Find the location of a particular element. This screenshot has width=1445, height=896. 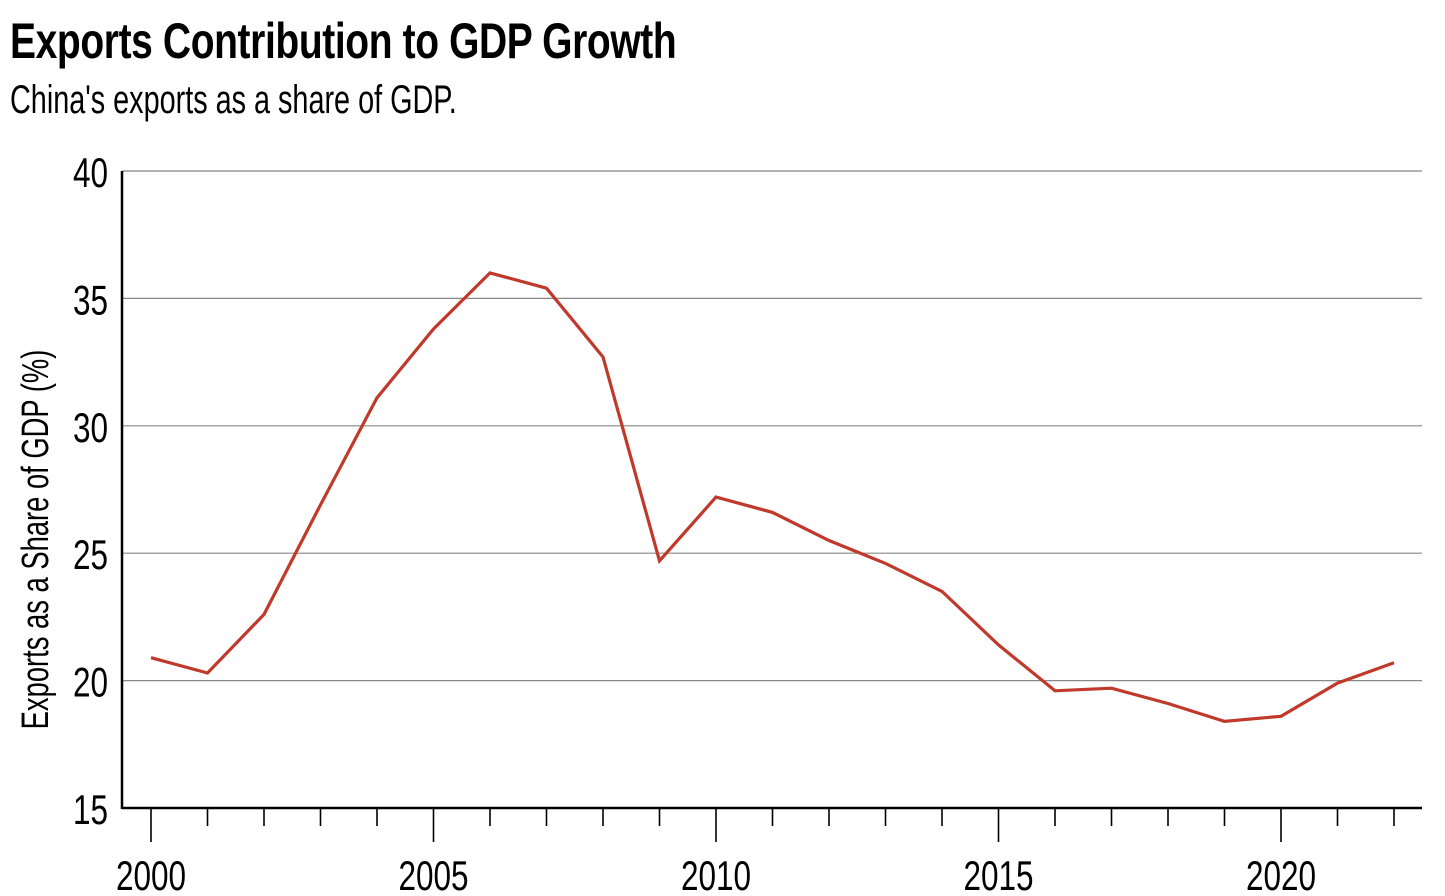

y-tick-label: 40 is located at coordinates (90, 173).